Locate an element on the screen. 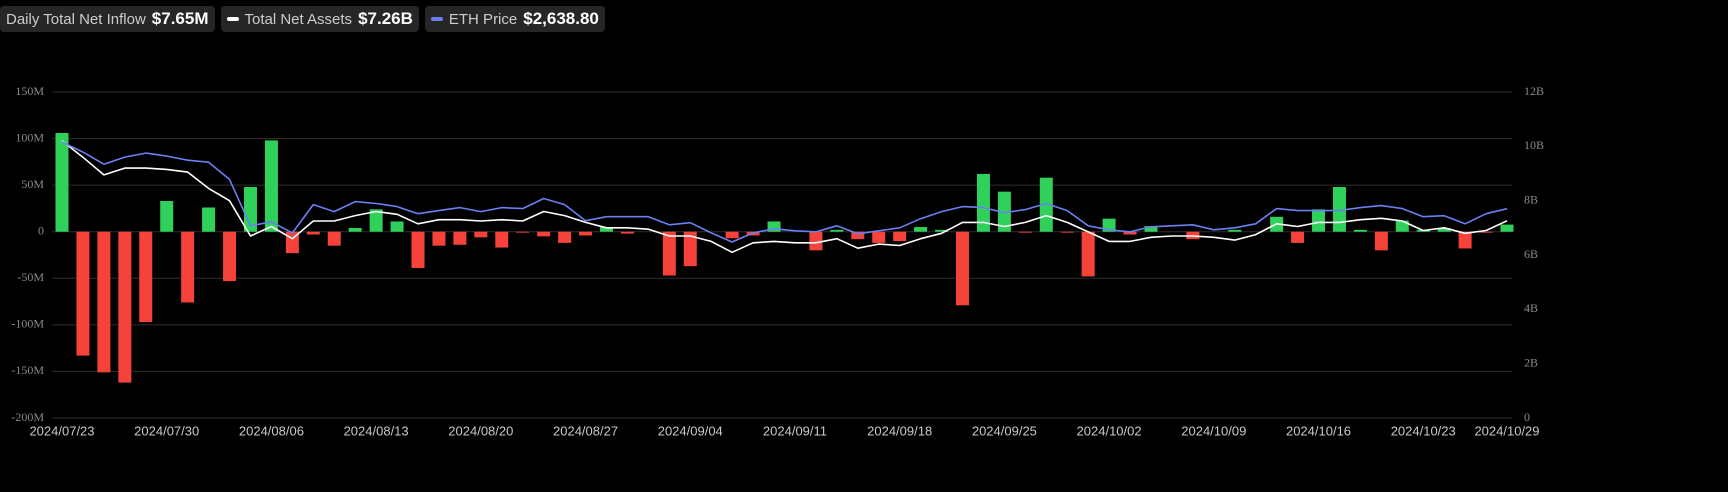 The height and width of the screenshot is (492, 1728). y2-tick-label: 2B is located at coordinates (1531, 362).